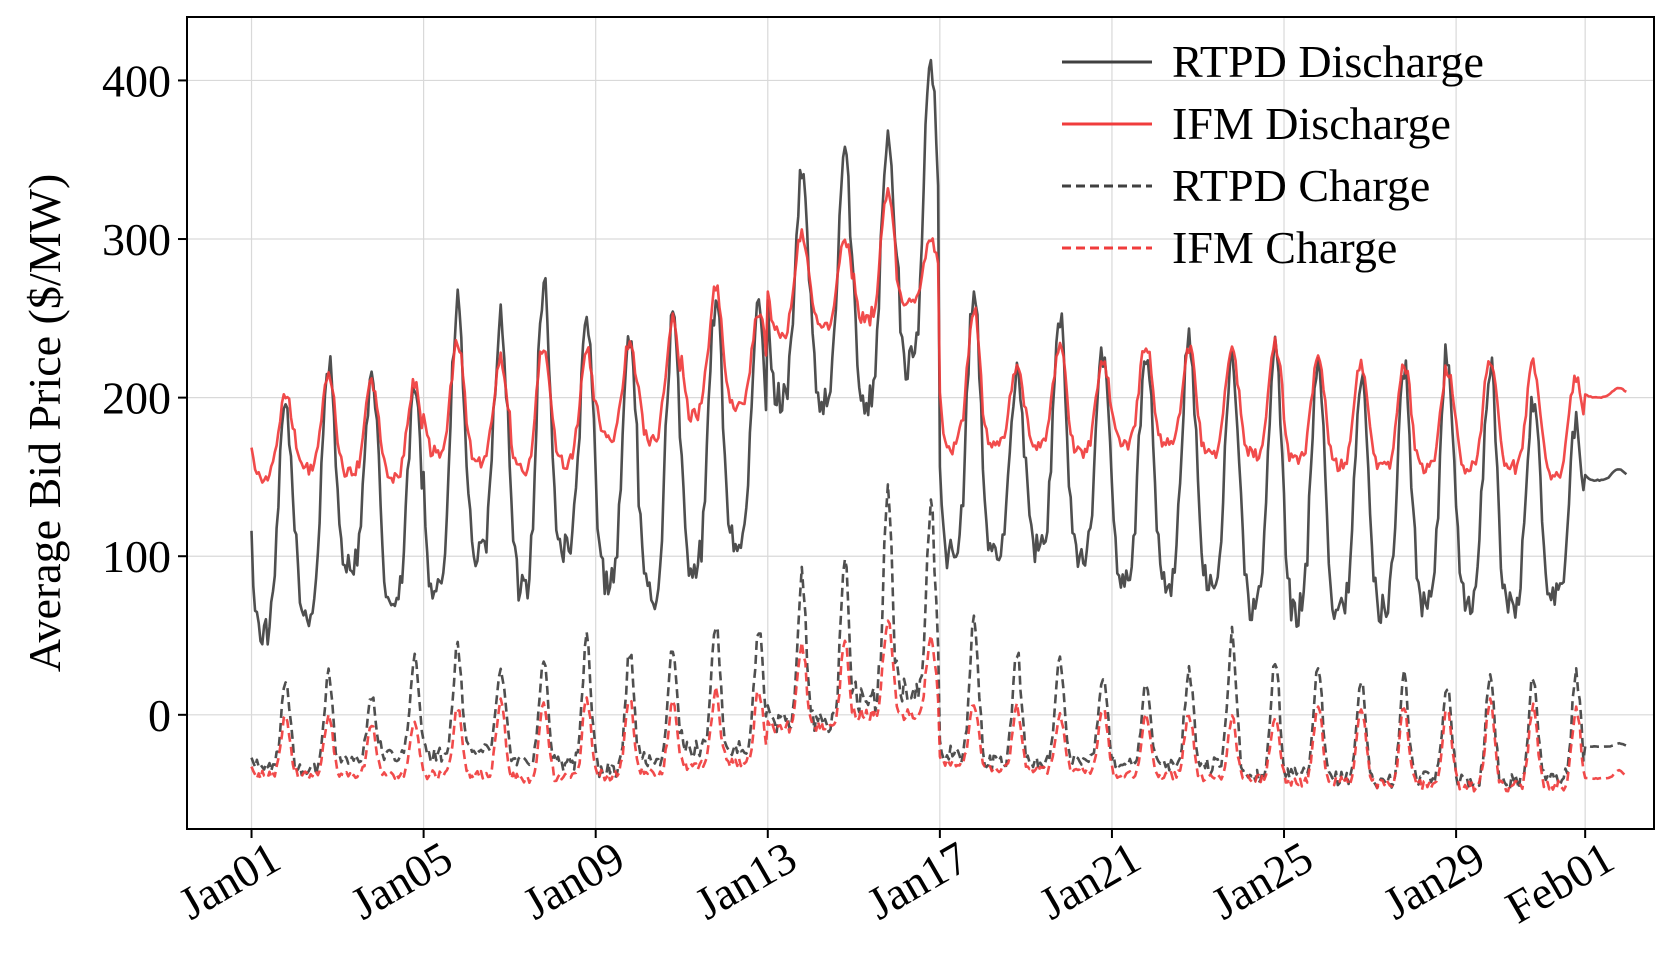 Image resolution: width=1661 pixels, height=972 pixels. What do you see at coordinates (229, 880) in the screenshot?
I see `x-tick-label: Jan01` at bounding box center [229, 880].